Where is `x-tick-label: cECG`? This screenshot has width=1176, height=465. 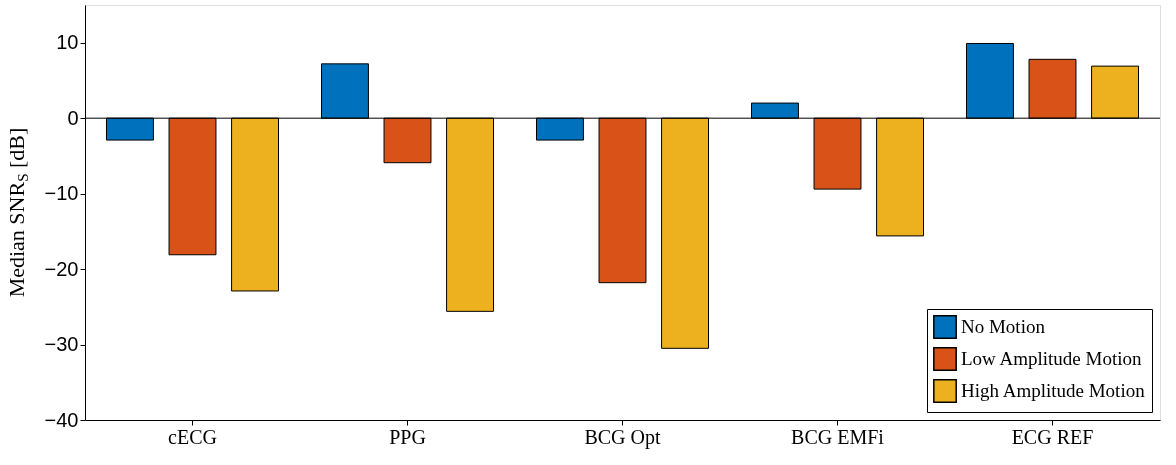 x-tick-label: cECG is located at coordinates (192, 436).